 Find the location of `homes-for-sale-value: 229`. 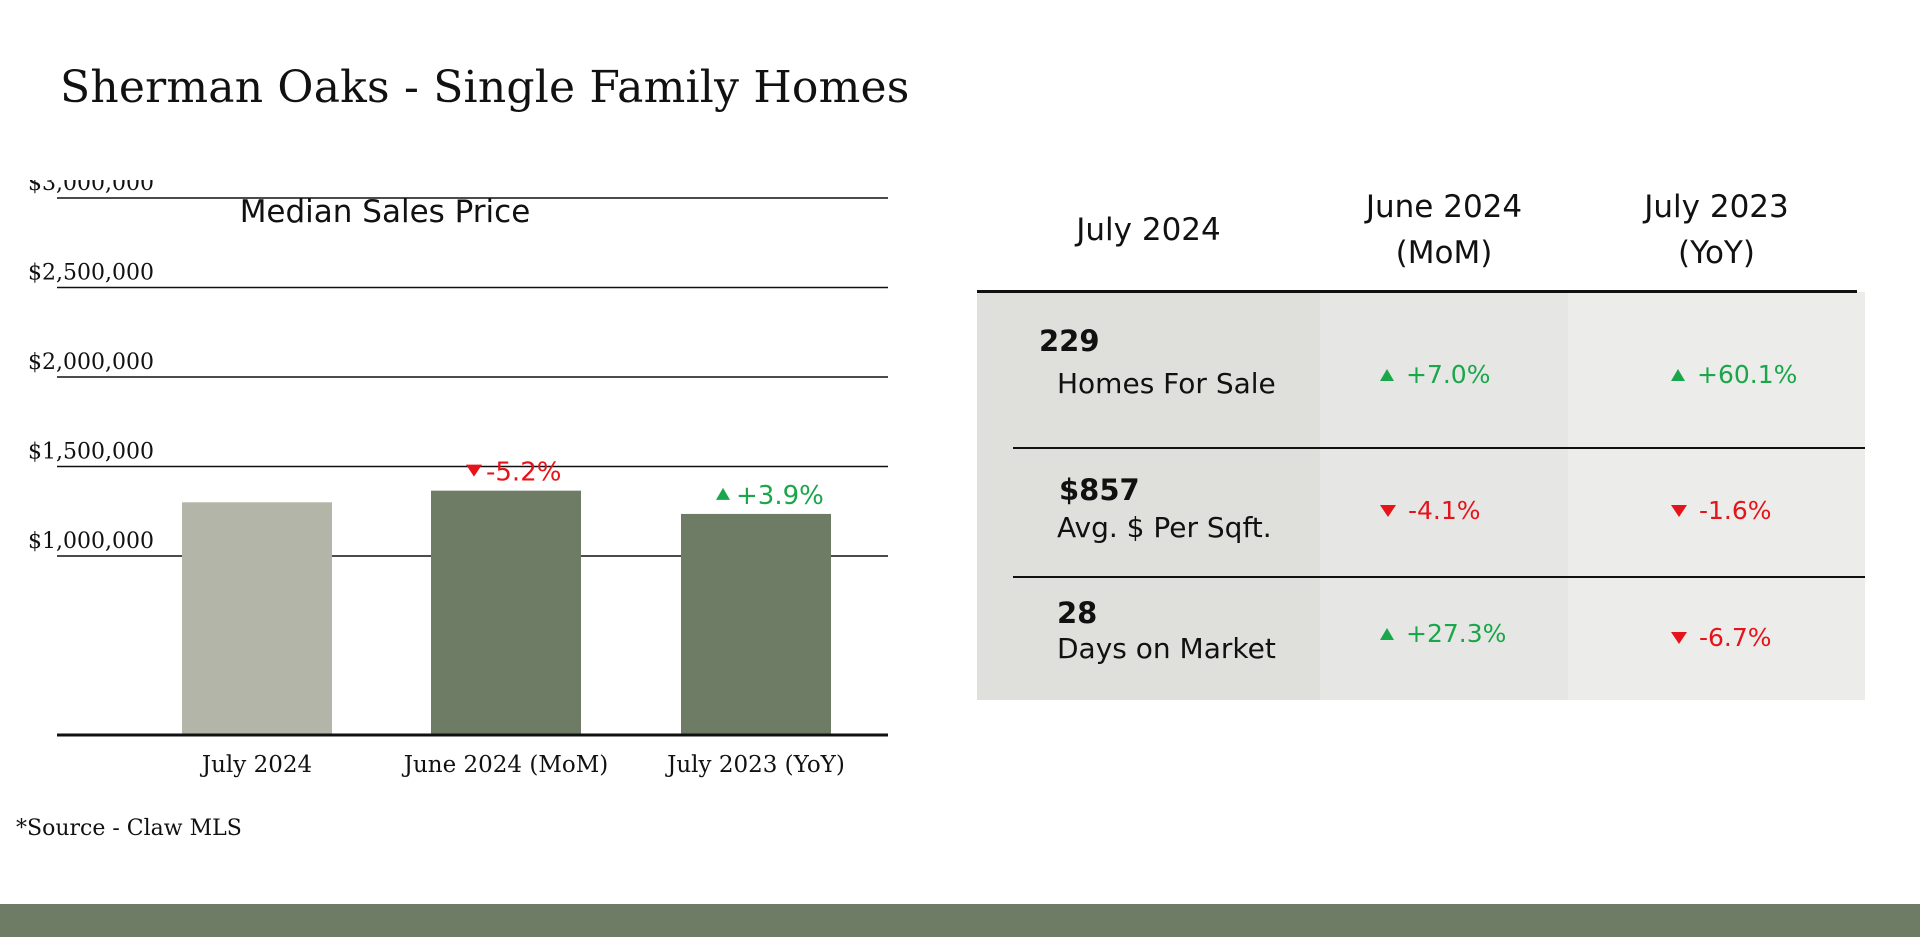

homes-for-sale-value: 229 is located at coordinates (1069, 341).